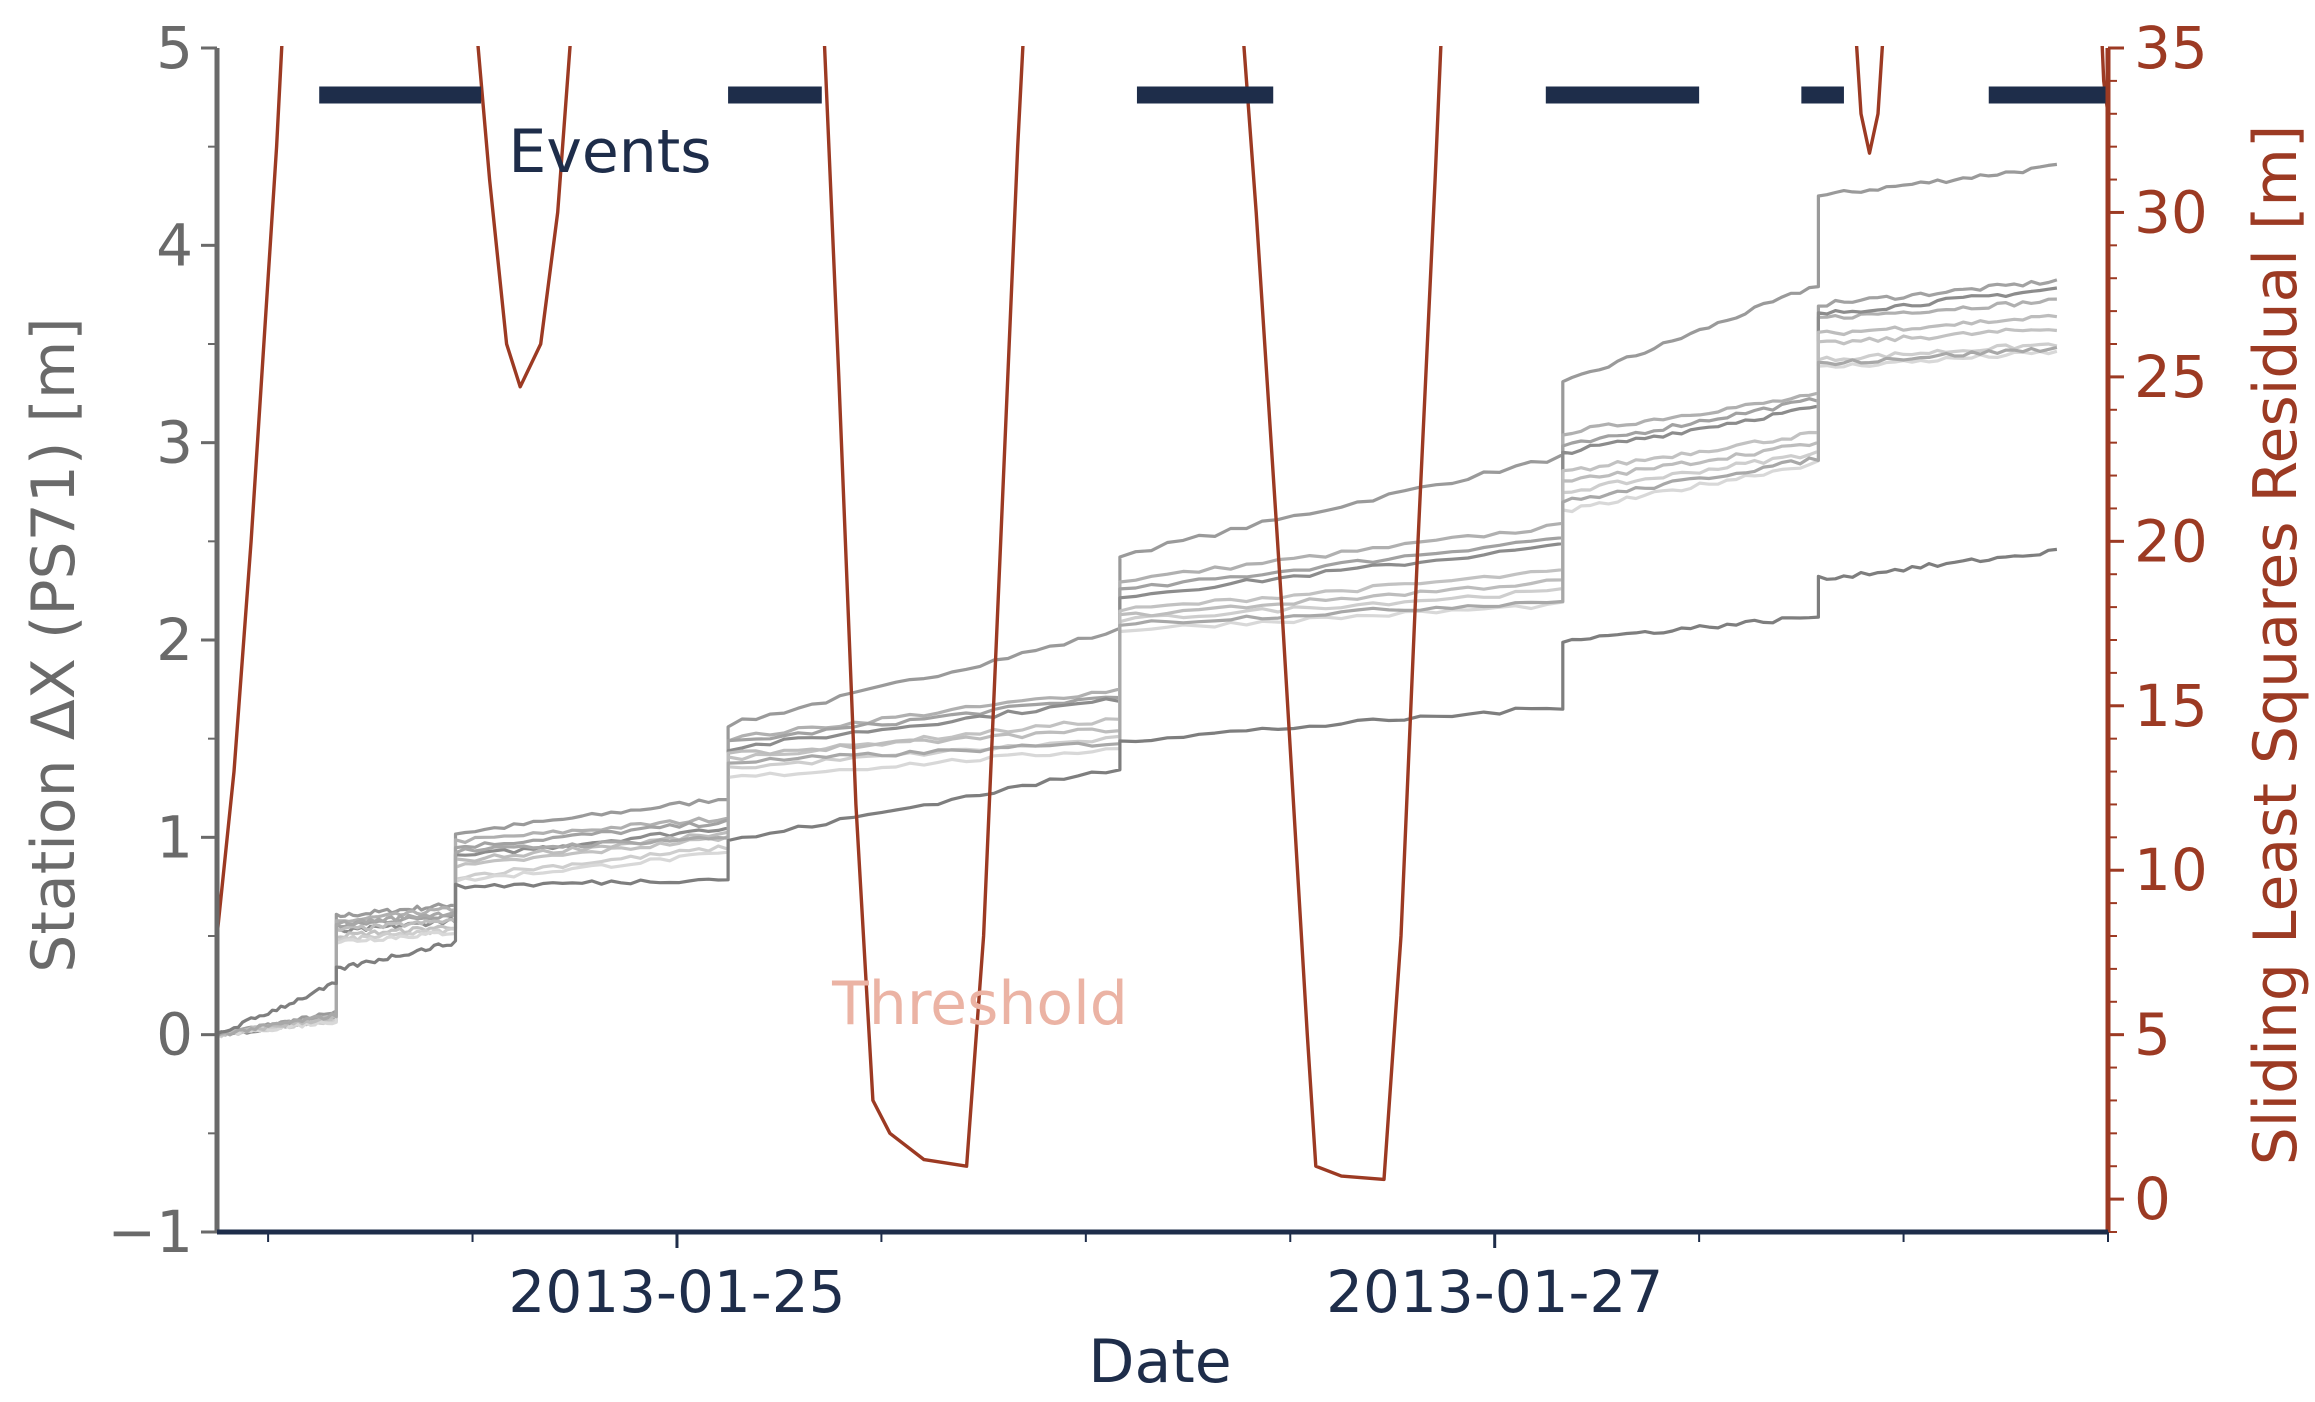 The height and width of the screenshot is (1402, 2315). I want to click on y-right-tick-label: 15, so click(2171, 706).